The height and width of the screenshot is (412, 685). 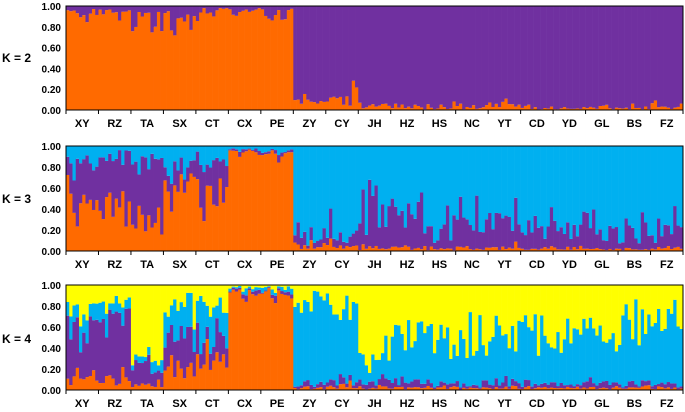 I want to click on x-tick-label: GL, so click(x=602, y=404).